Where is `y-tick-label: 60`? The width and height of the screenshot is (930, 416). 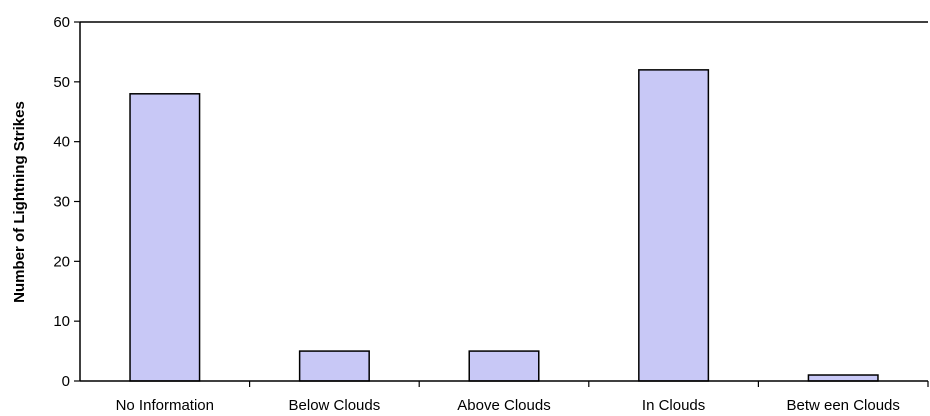
y-tick-label: 60 is located at coordinates (61, 22).